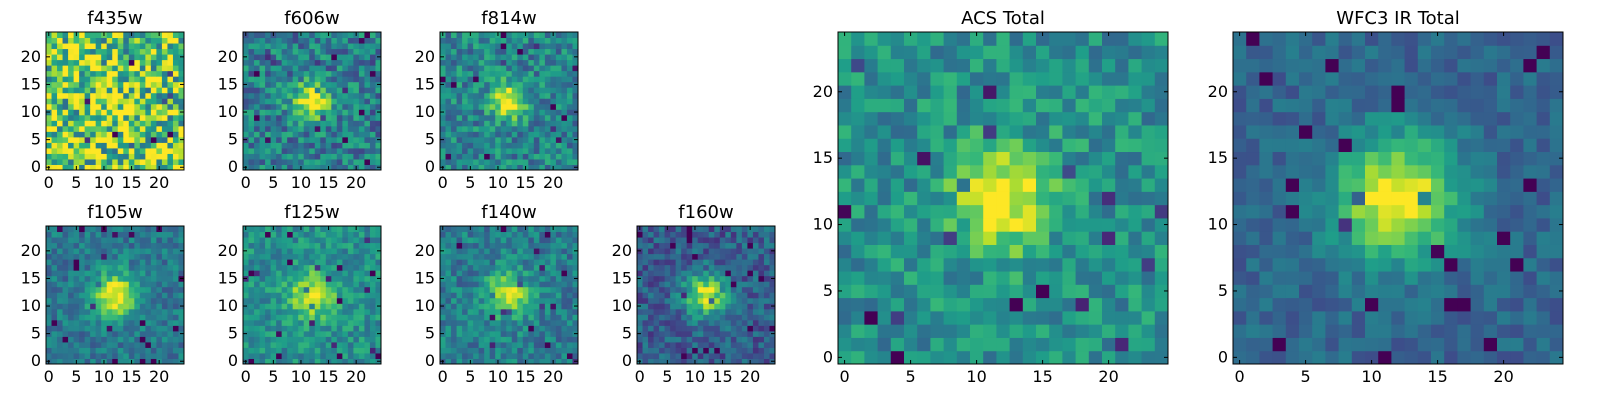  Describe the element at coordinates (31, 305) in the screenshot. I see `y-tick-label: 10` at that location.